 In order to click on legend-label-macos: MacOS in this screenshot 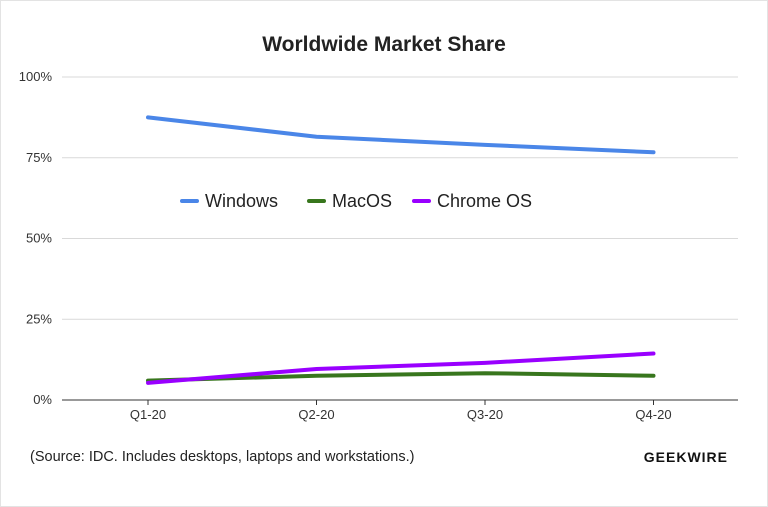, I will do `click(362, 201)`.